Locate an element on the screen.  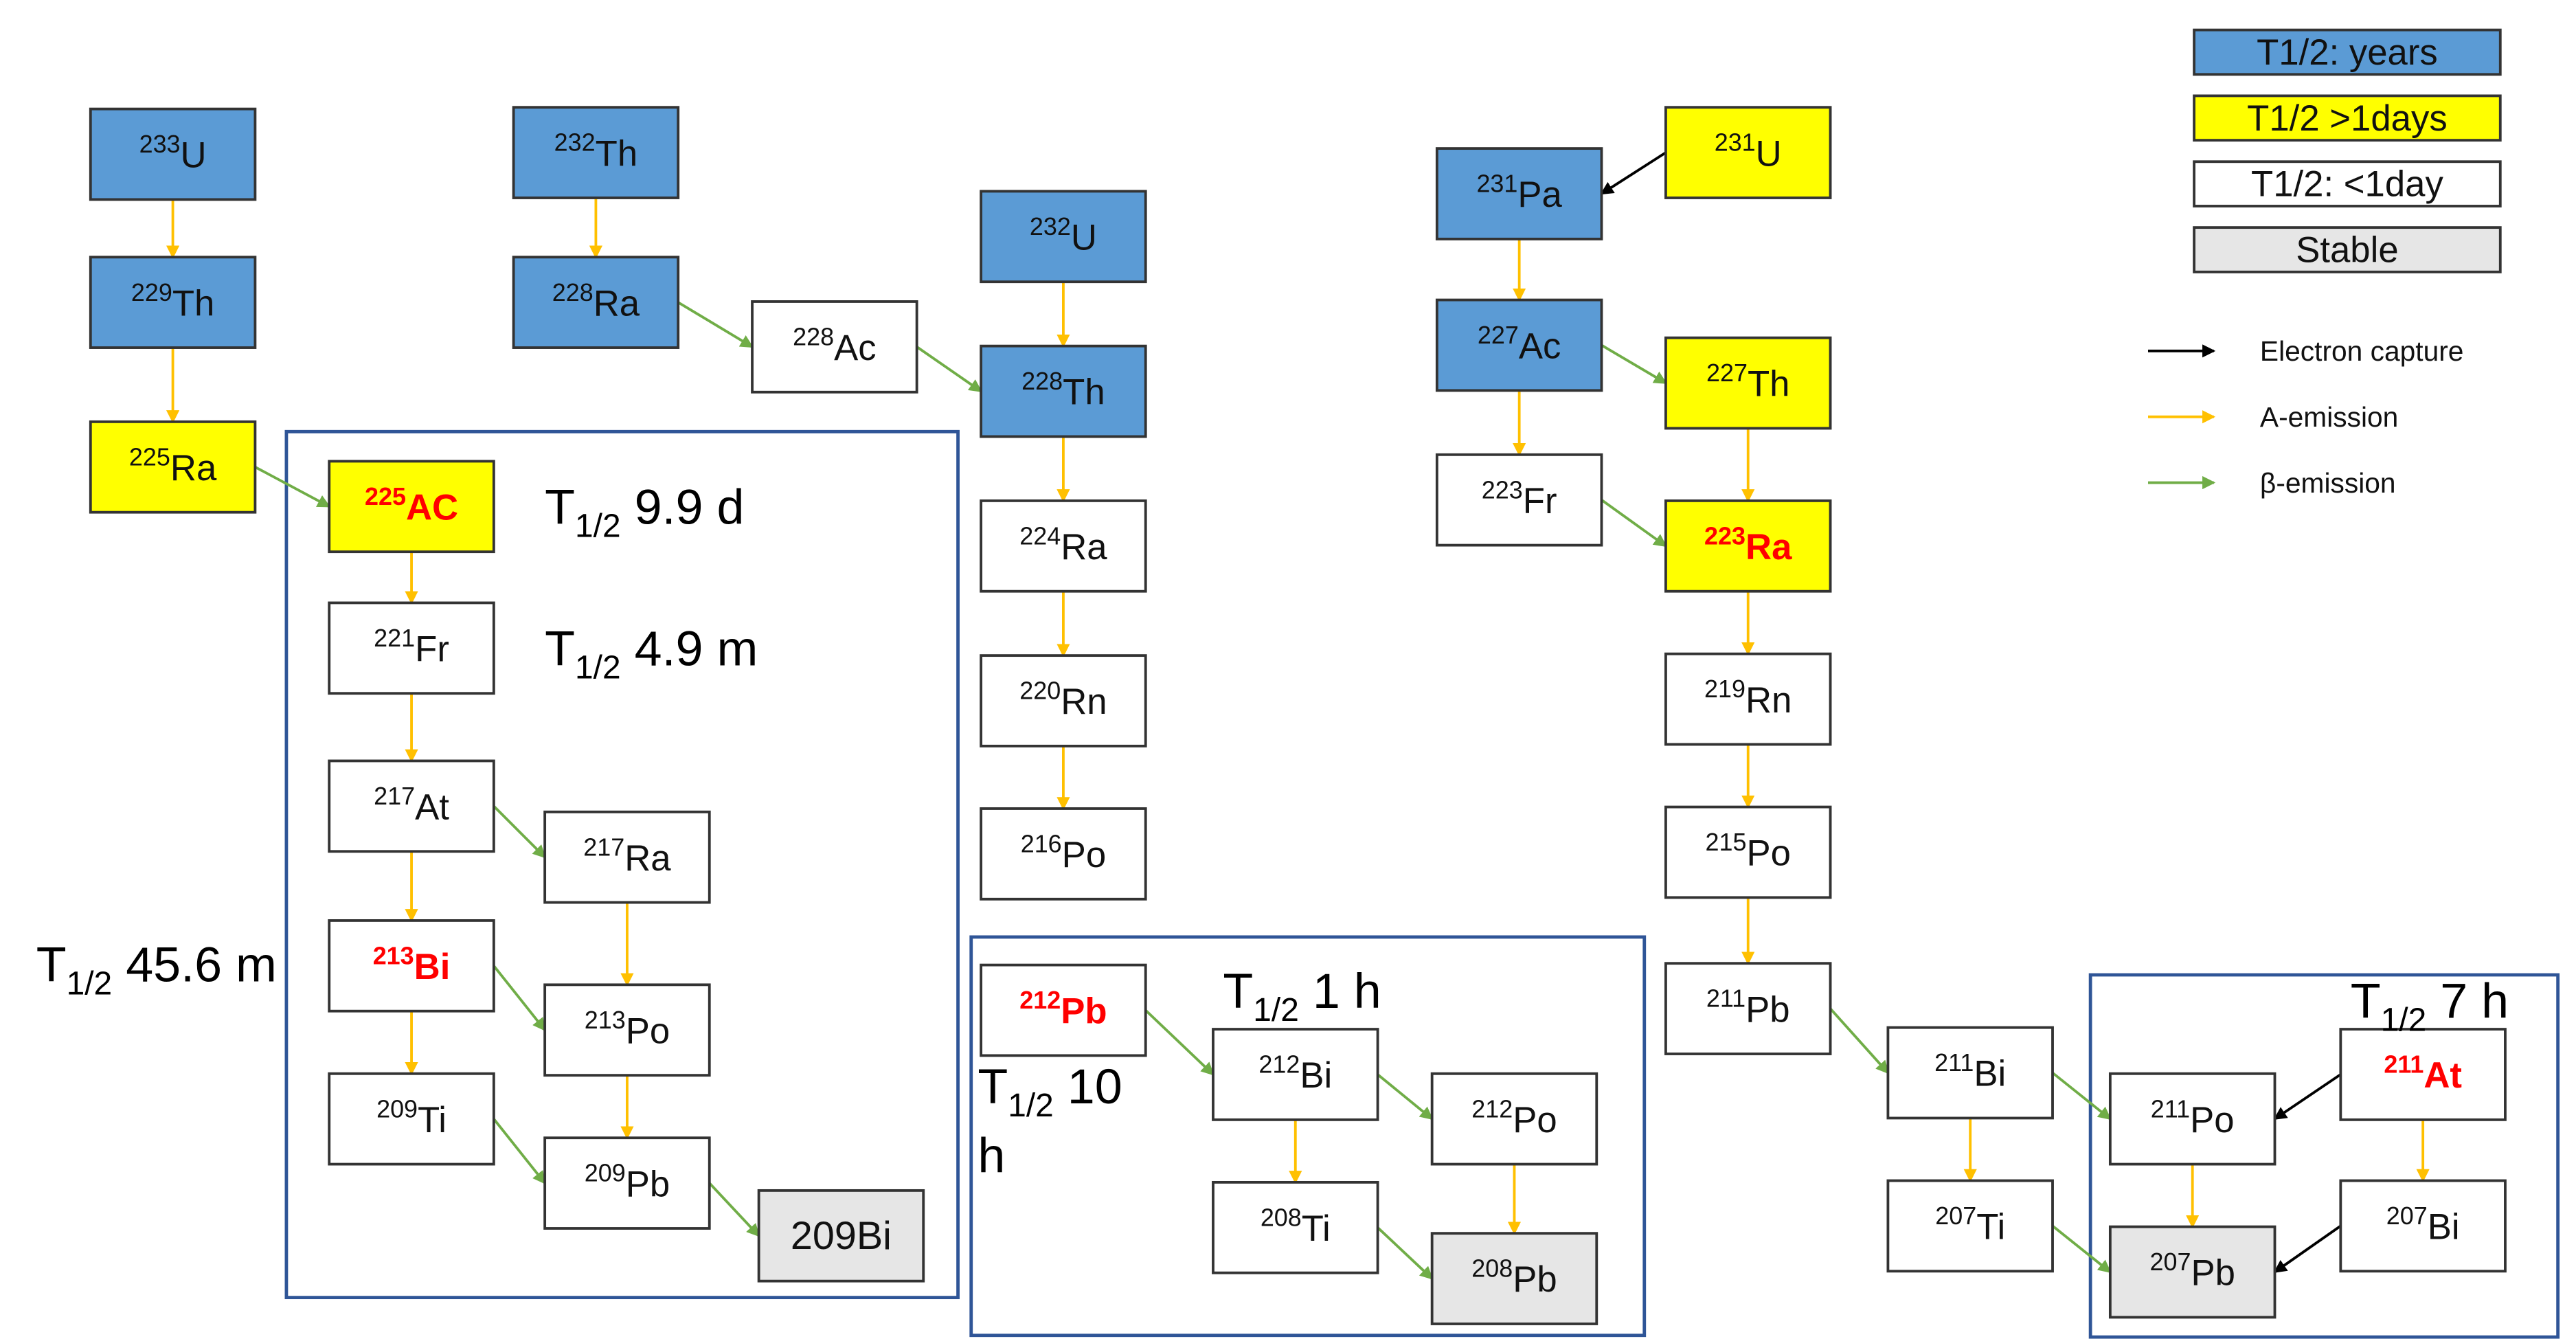
nuclide-label: 211Pb is located at coordinates (1748, 1007).